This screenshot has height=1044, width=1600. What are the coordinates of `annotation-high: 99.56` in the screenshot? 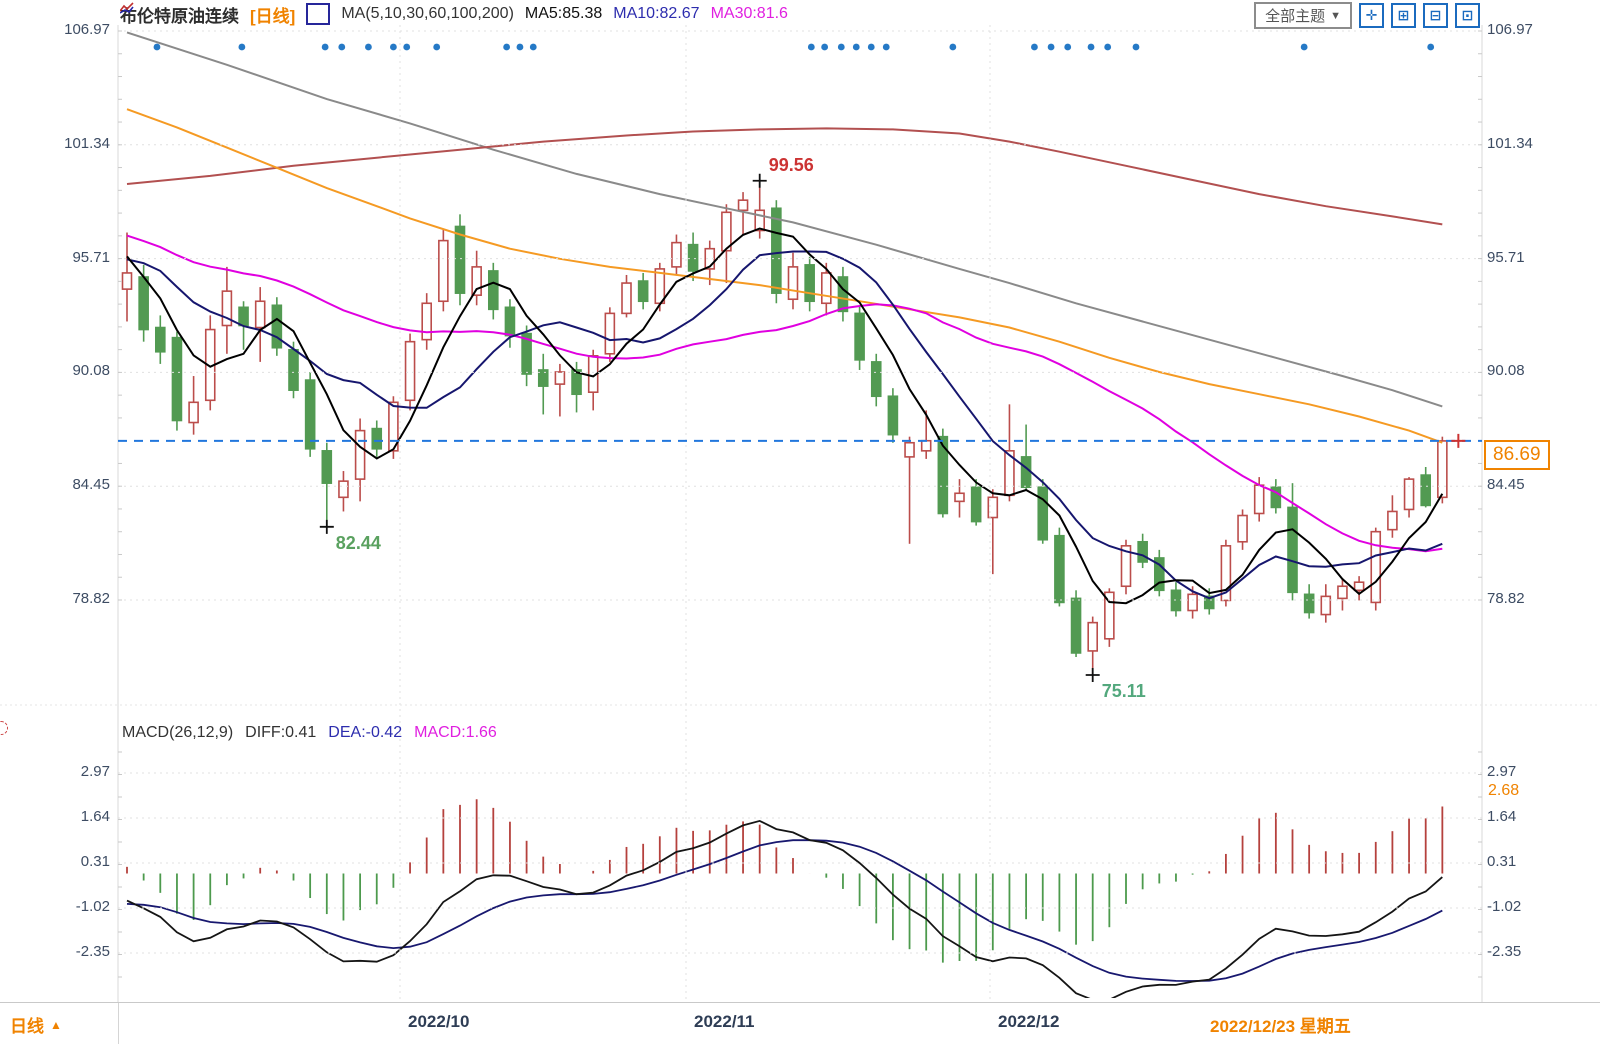 It's located at (791, 164).